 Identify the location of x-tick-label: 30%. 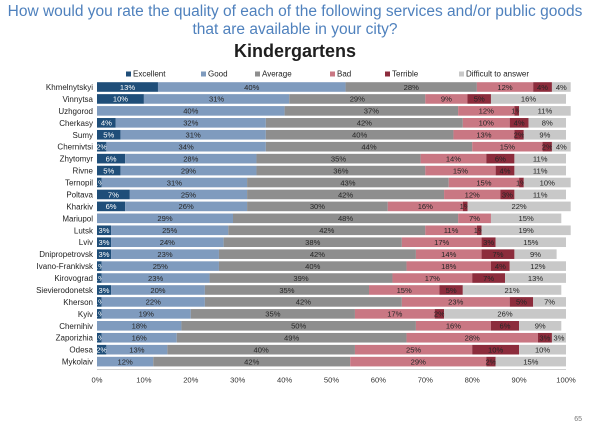
(237, 380).